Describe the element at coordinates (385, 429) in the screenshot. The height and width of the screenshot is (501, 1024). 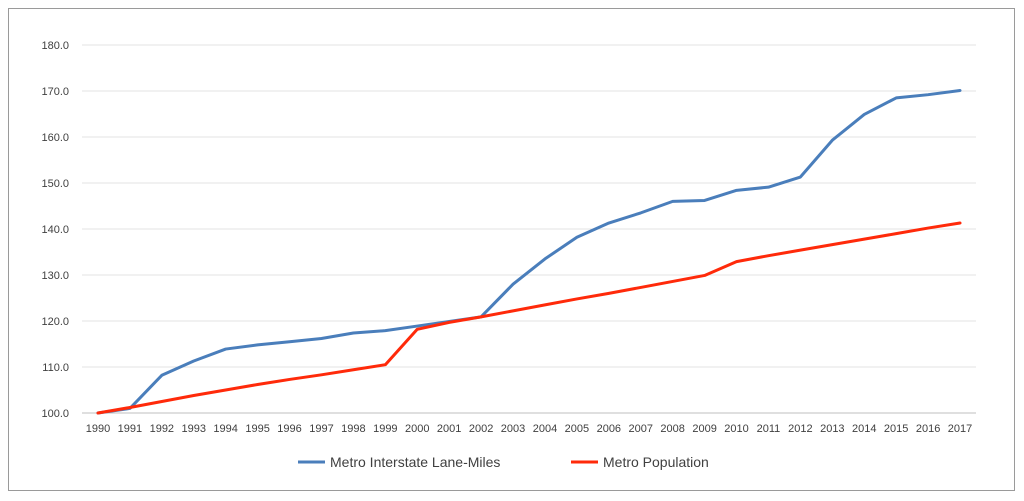
I see `x-tick-label: 1999` at that location.